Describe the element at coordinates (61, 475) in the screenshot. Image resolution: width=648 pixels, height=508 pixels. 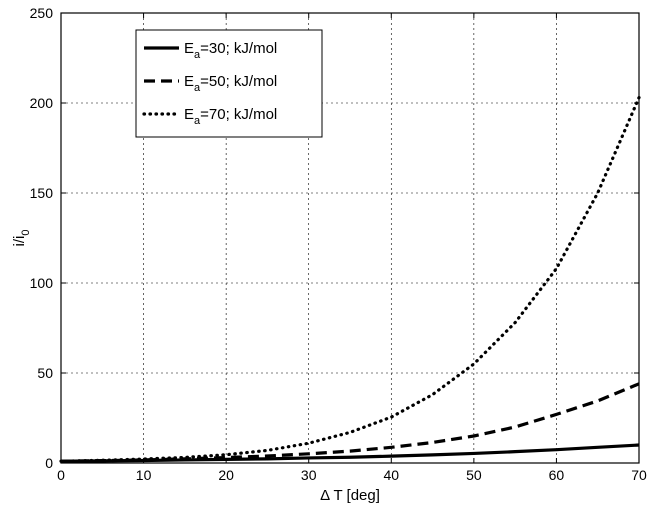
I see `x-tick-label: 0` at that location.